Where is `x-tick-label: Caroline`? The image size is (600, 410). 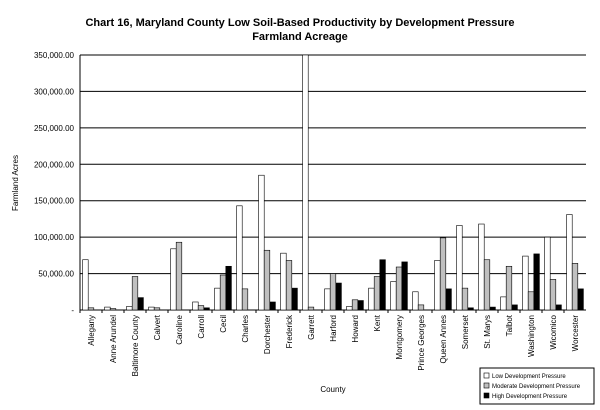
x-tick-label: Caroline is located at coordinates (179, 329).